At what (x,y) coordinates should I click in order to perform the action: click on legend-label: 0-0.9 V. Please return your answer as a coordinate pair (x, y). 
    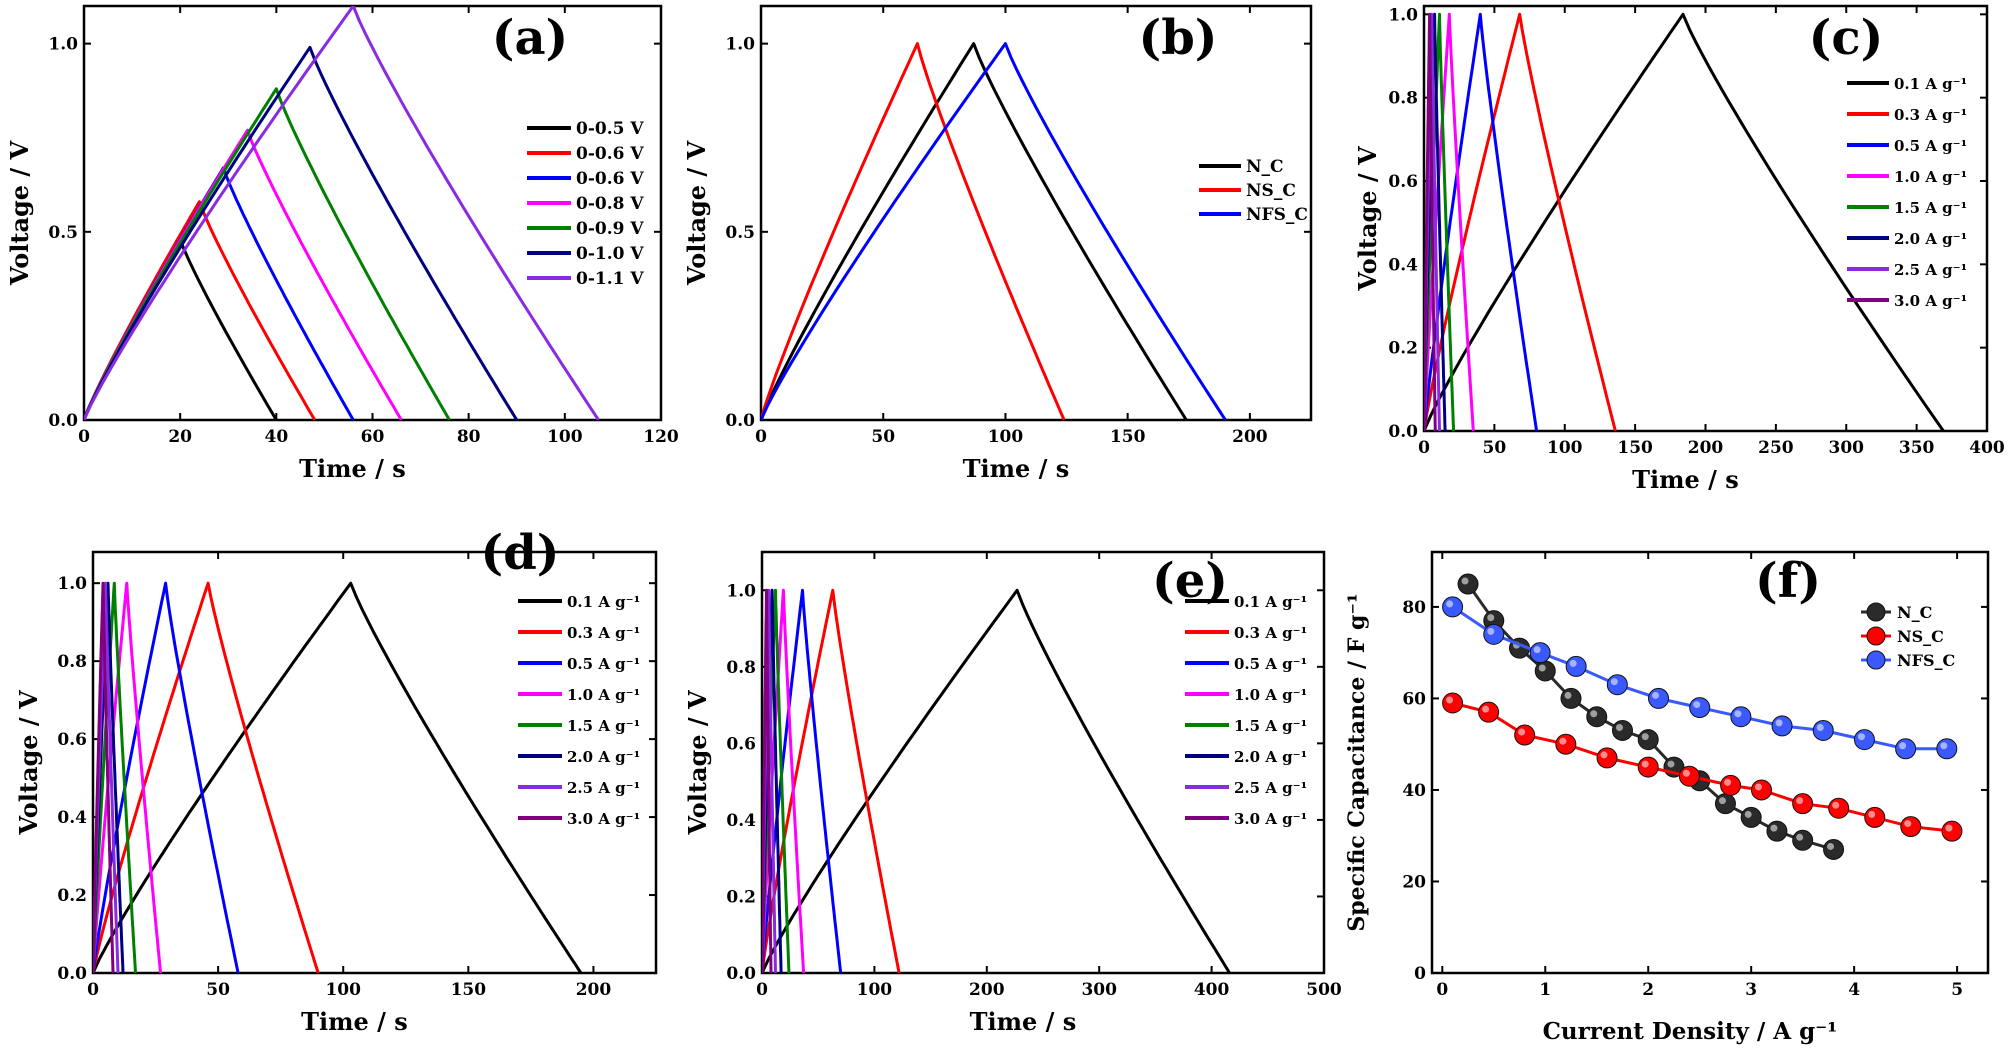
    Looking at the image, I should click on (610, 229).